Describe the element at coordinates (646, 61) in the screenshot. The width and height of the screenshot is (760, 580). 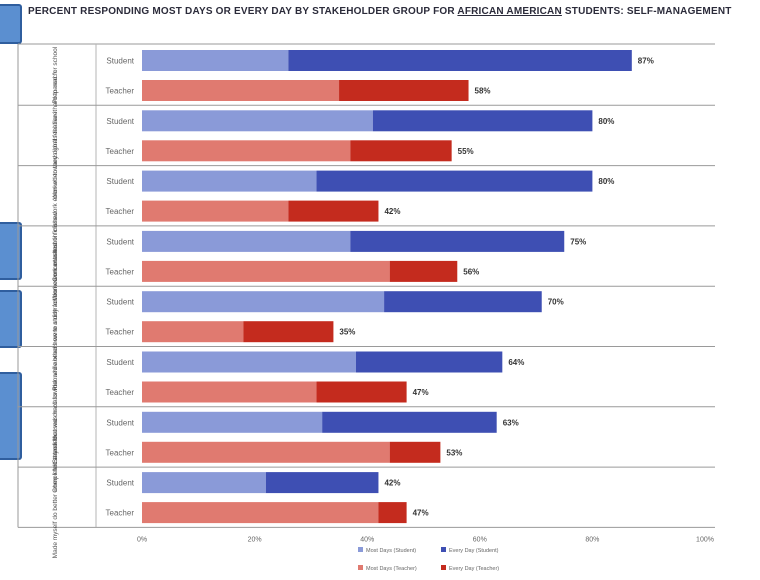
I see `data-label: 87%` at that location.